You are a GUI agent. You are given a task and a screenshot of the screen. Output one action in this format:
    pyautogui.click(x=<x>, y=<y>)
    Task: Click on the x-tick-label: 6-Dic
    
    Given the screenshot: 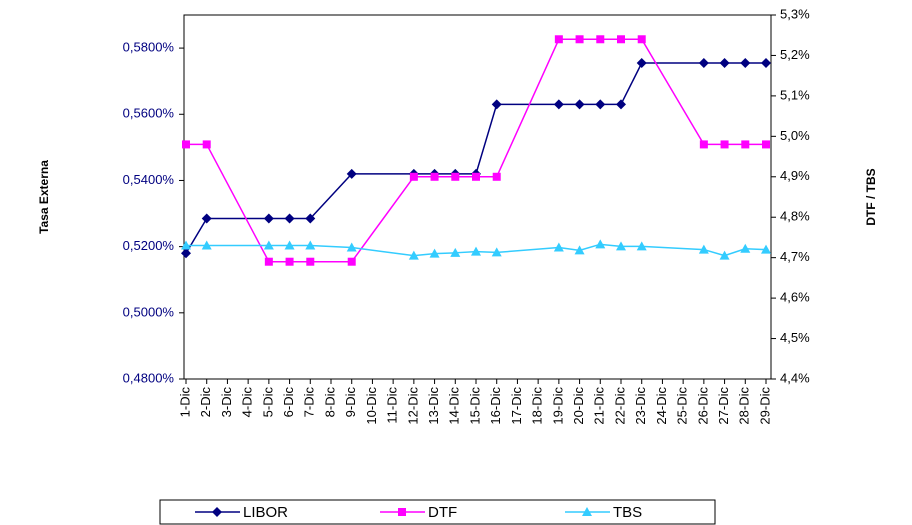 What is the action you would take?
    pyautogui.click(x=288, y=402)
    